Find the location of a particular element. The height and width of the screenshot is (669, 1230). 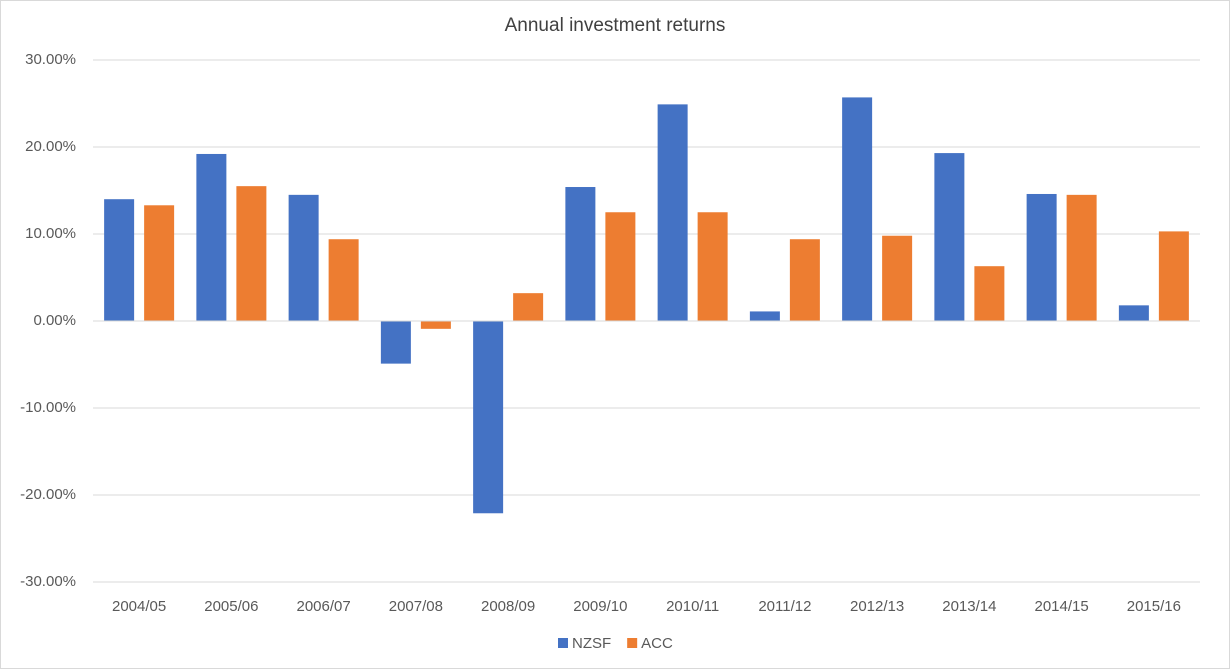

y-tick-label: 10.00% is located at coordinates (50, 233).